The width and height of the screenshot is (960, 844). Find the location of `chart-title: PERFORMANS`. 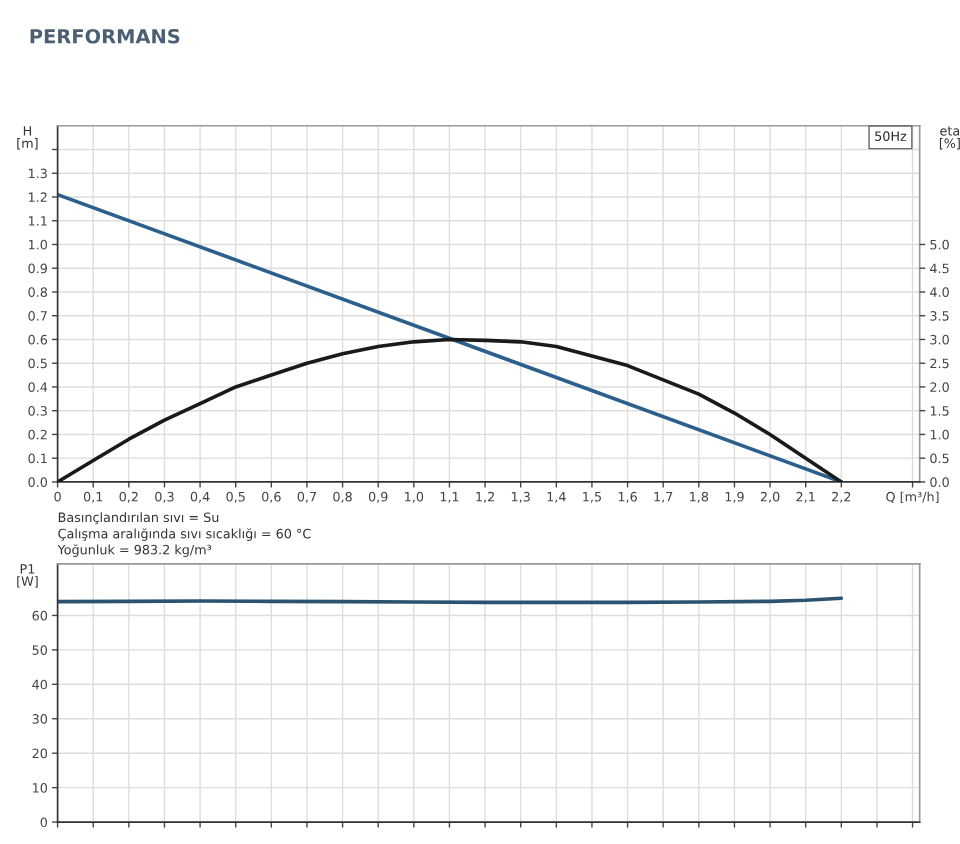

chart-title: PERFORMANS is located at coordinates (105, 36).